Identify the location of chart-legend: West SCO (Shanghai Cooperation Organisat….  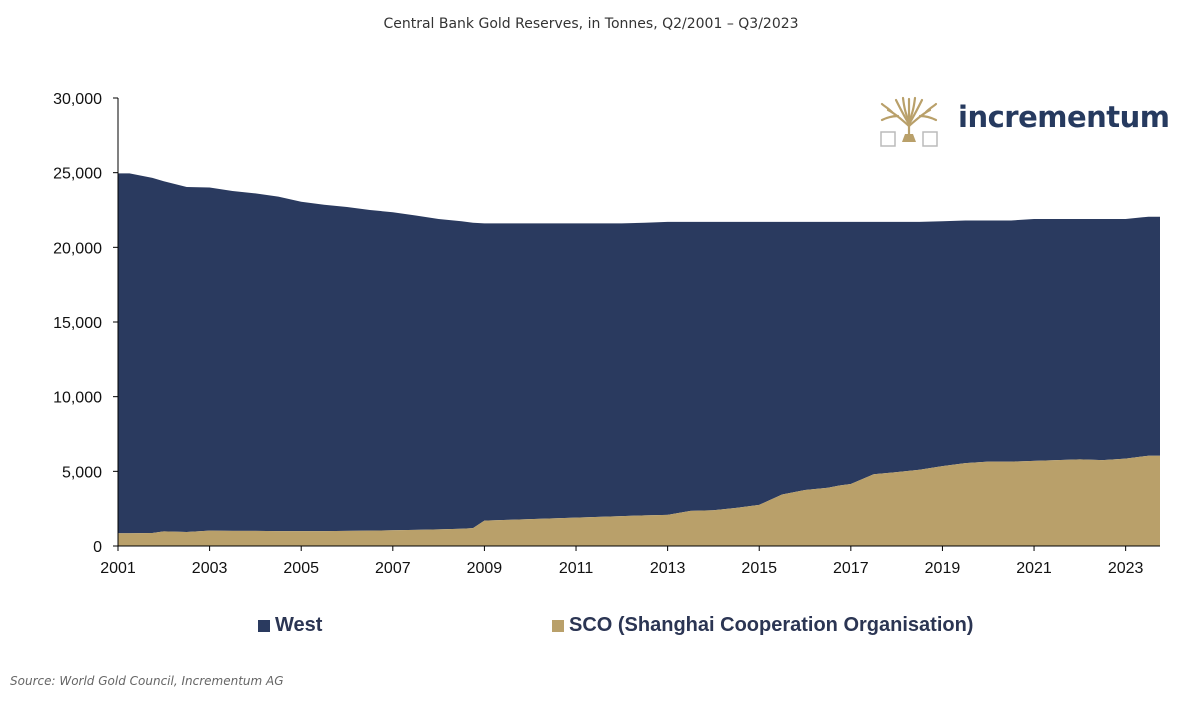
(591, 627).